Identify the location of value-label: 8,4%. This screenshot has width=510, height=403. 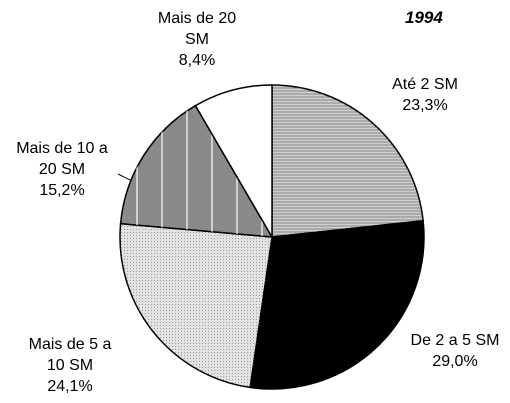
(197, 60).